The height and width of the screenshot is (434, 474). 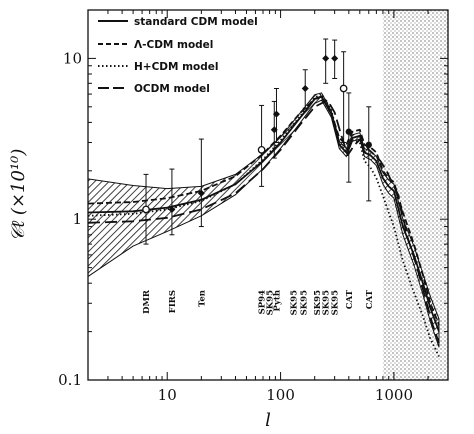 I want to click on y-tick-label-1: 1, so click(x=77, y=219).